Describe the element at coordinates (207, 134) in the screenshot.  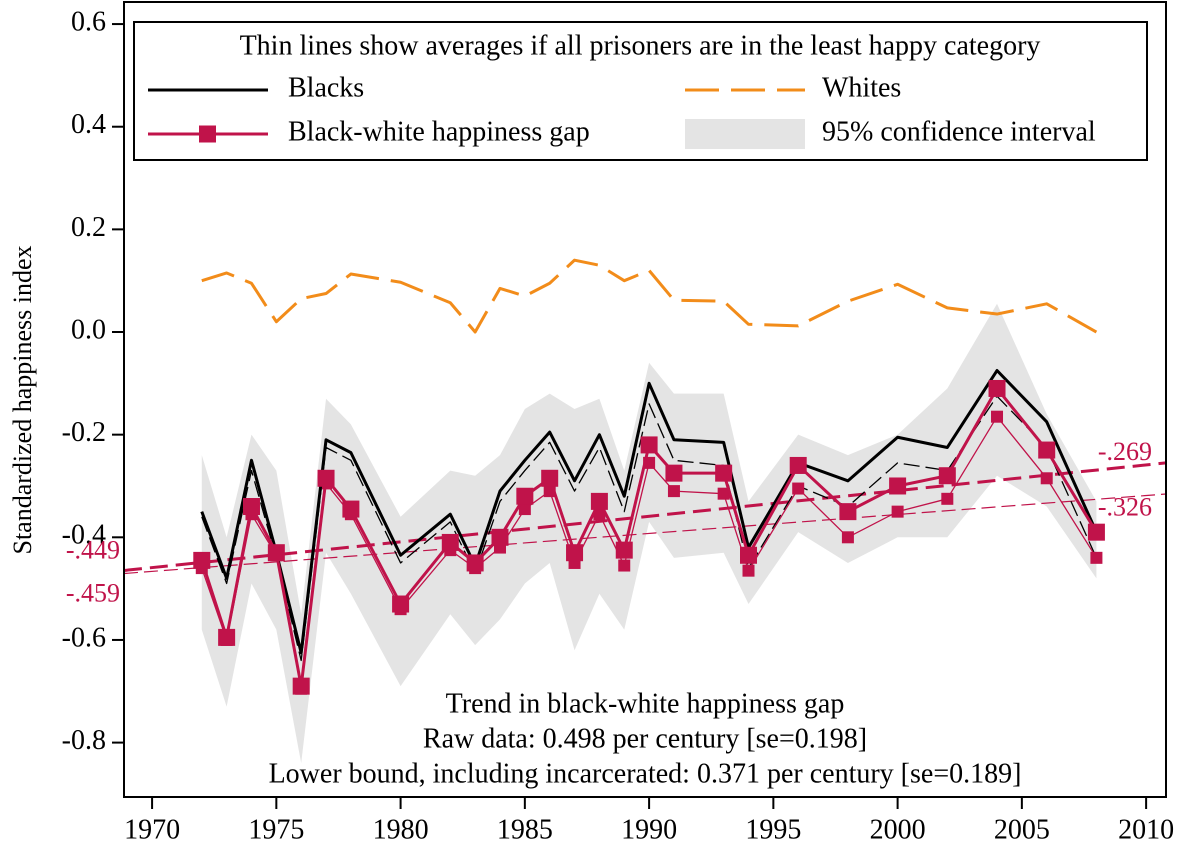
I see `legend-swatch-marker` at that location.